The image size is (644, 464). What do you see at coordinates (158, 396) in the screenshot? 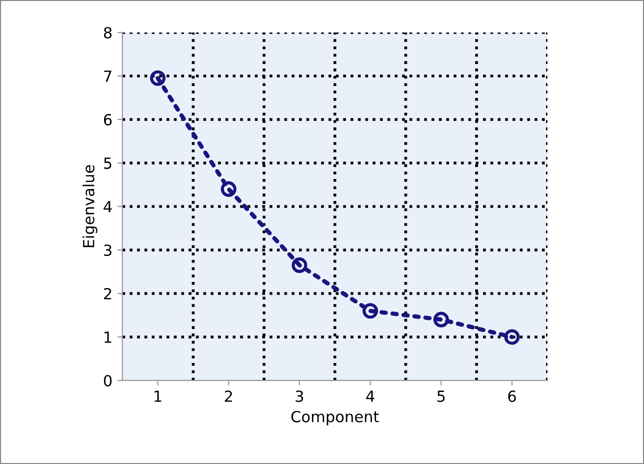
I see `x-tick-label: 1` at bounding box center [158, 396].